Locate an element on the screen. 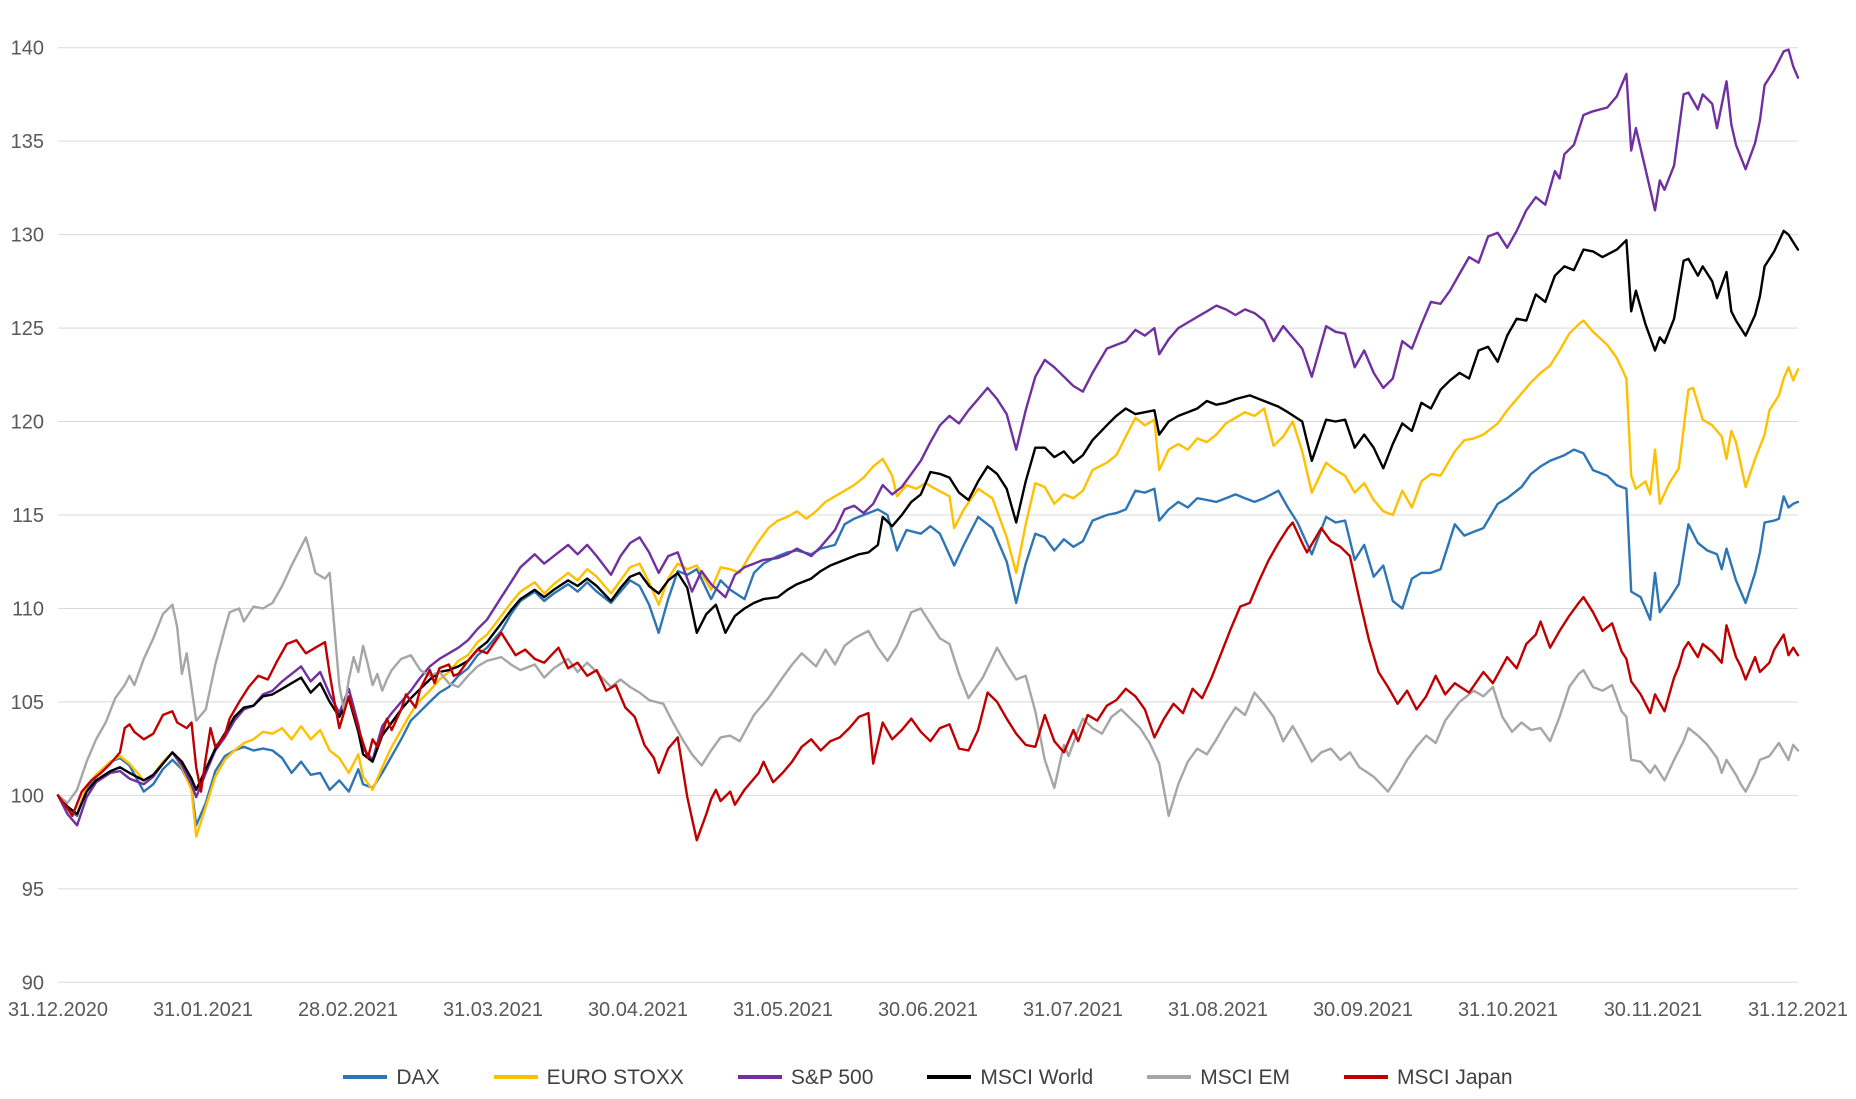 This screenshot has height=1099, width=1856. x-tick-label: 31.12.2020 is located at coordinates (58, 1010).